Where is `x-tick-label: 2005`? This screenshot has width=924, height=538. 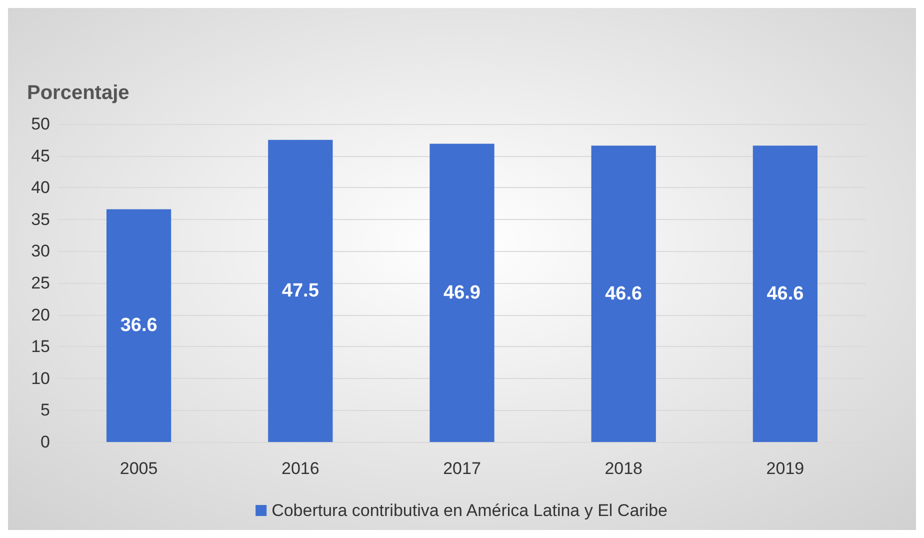 x-tick-label: 2005 is located at coordinates (139, 468).